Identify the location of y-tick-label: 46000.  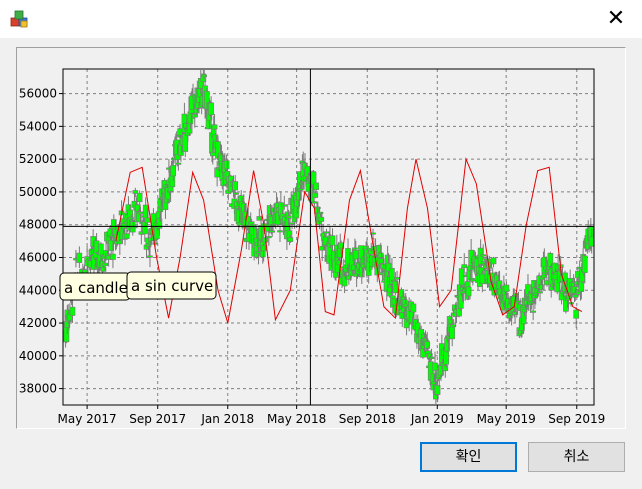
(38, 257).